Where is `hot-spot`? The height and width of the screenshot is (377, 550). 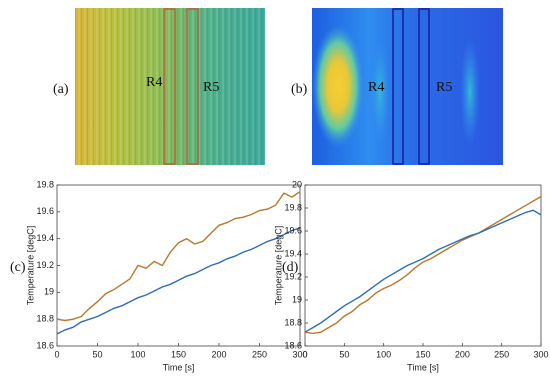 hot-spot is located at coordinates (338, 86).